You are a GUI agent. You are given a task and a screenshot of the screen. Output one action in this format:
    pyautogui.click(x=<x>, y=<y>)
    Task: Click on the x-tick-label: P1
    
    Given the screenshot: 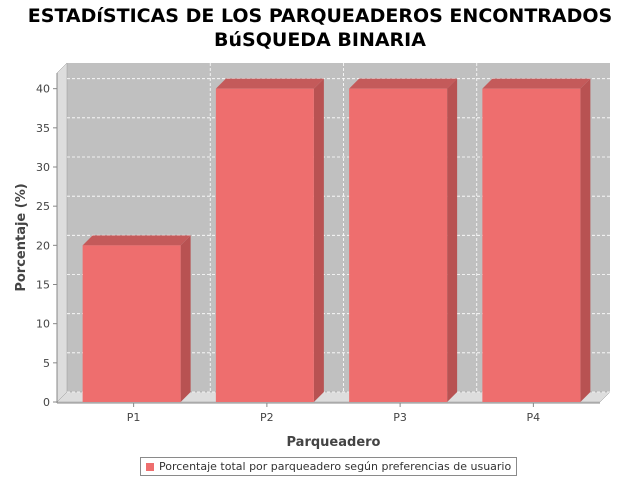 What is the action you would take?
    pyautogui.click(x=134, y=417)
    